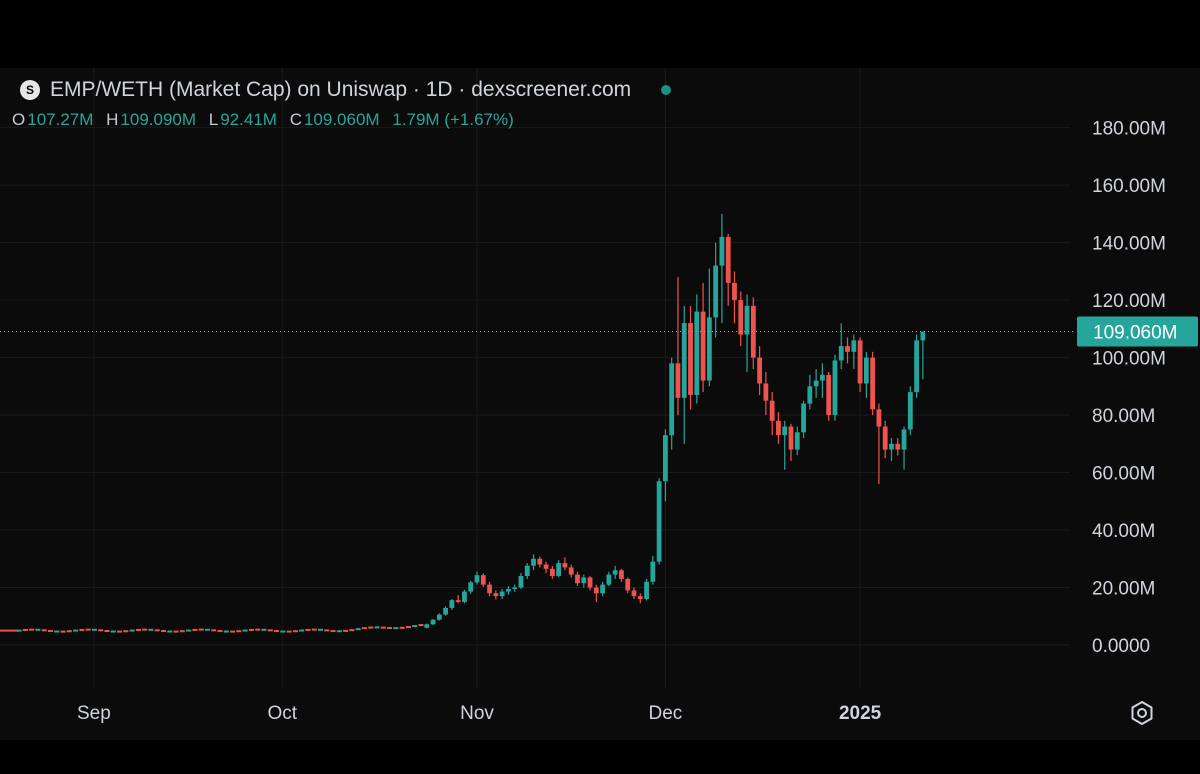  What do you see at coordinates (158, 119) in the screenshot?
I see `high-value: 109.090M` at bounding box center [158, 119].